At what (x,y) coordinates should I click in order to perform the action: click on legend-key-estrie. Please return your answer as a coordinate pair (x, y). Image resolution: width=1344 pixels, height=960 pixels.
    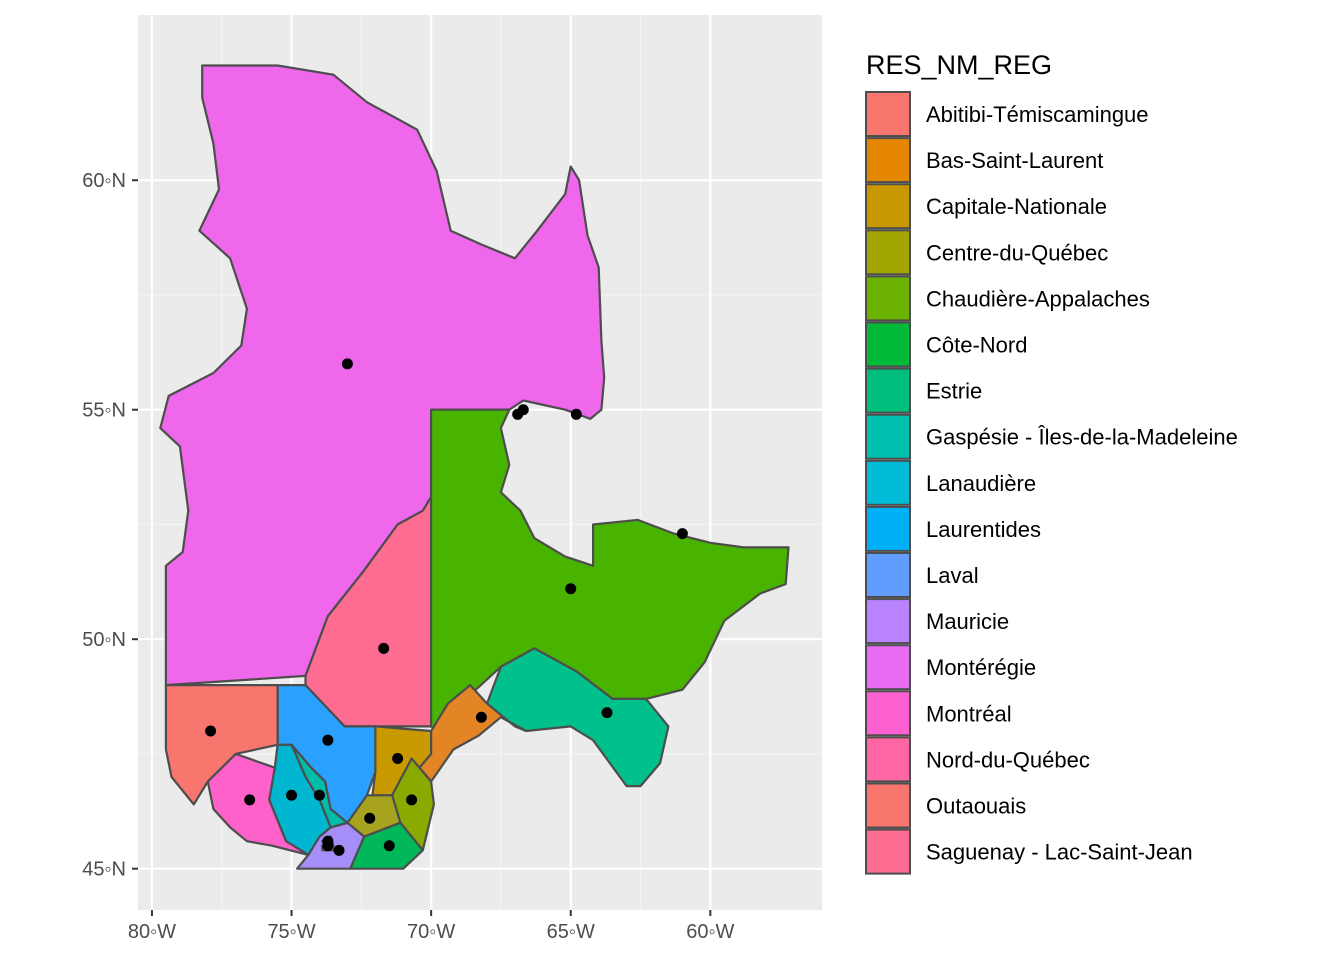
    Looking at the image, I should click on (888, 390).